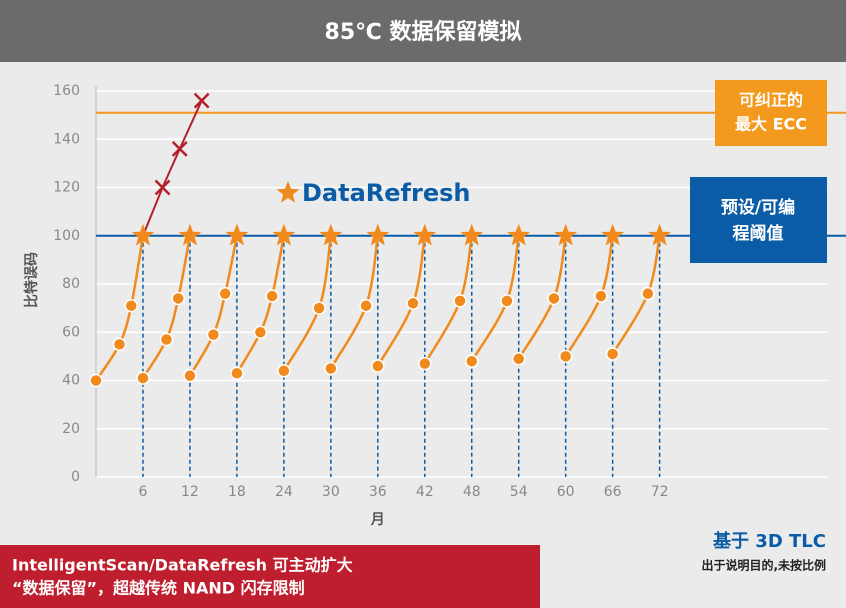  Describe the element at coordinates (758, 207) in the screenshot. I see `threshold-label: 预设/可编` at that location.